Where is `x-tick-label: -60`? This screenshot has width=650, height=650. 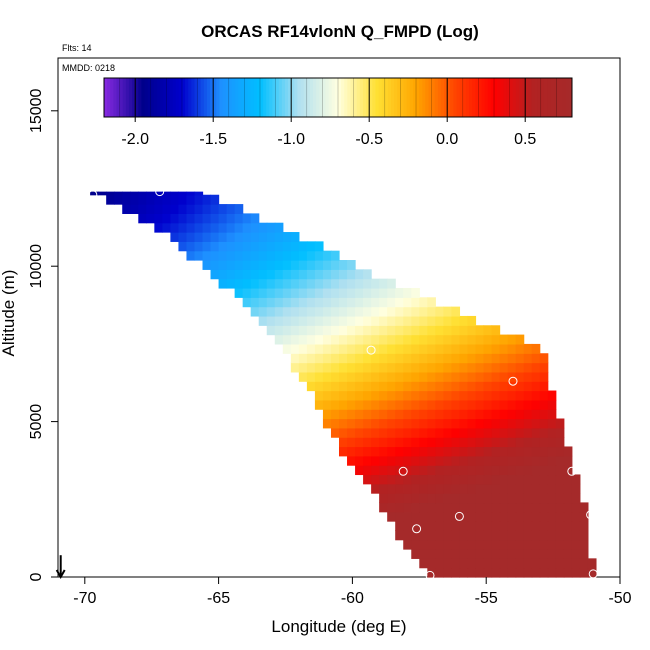 x-tick-label: -60 is located at coordinates (352, 598).